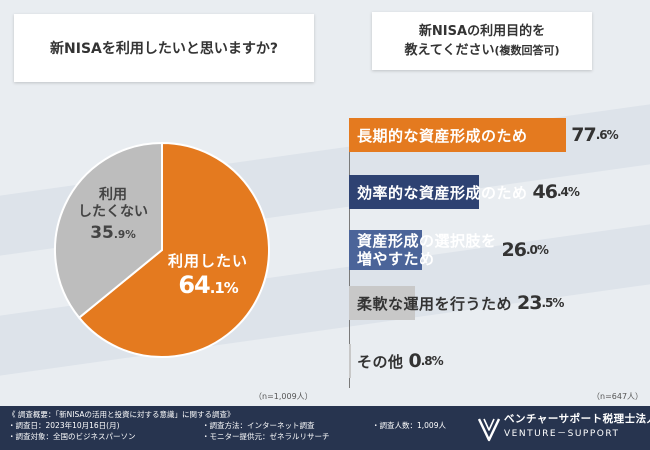 This screenshot has height=450, width=650. Describe the element at coordinates (449, 50) in the screenshot. I see `bar-chart-title-line2: 教えてください` at that location.